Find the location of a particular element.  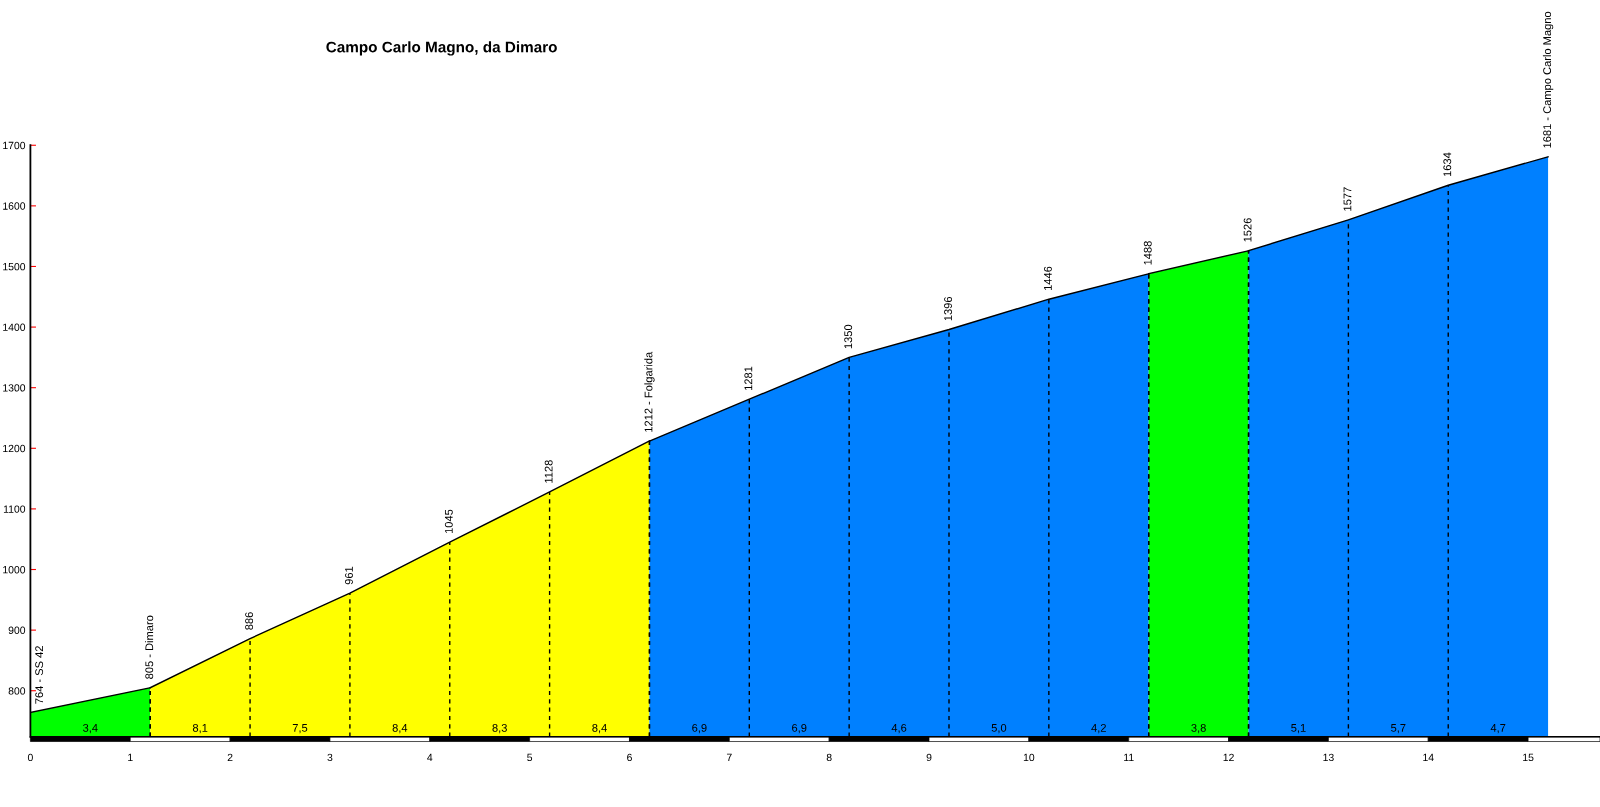

annotation: 3,8 is located at coordinates (1198, 728).